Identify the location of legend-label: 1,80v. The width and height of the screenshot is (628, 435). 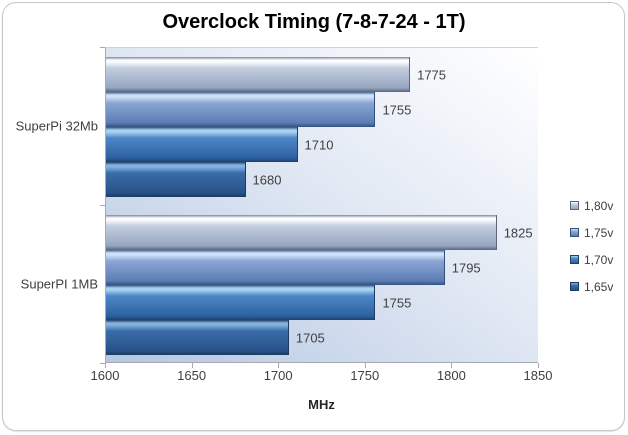
(599, 205).